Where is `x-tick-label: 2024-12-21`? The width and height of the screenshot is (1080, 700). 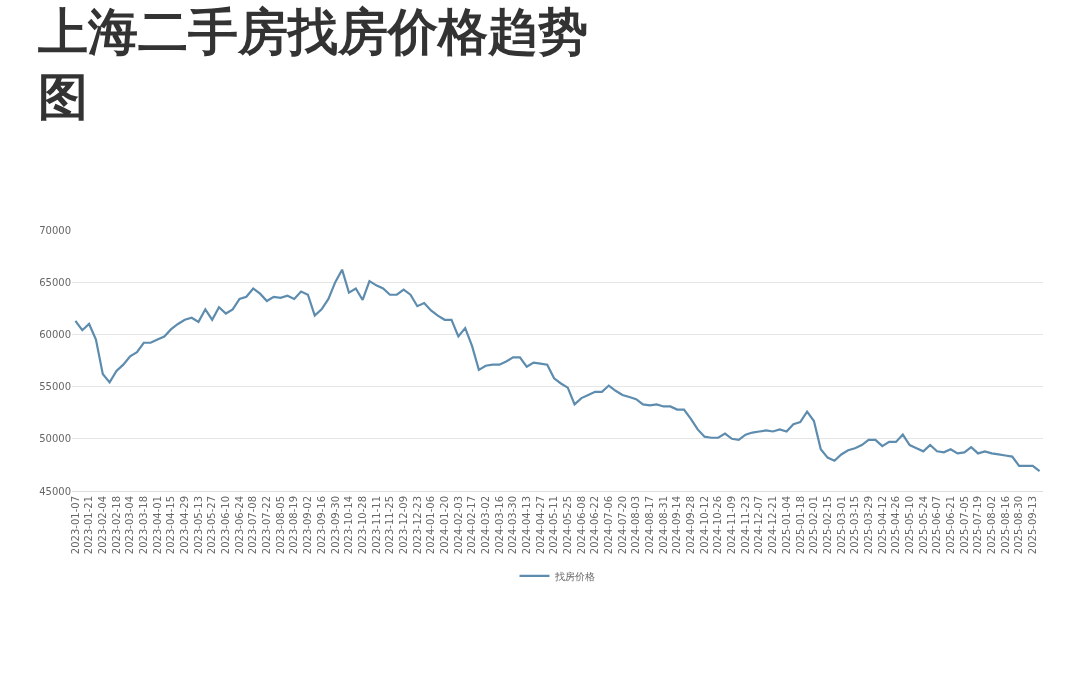
x-tick-label: 2024-12-21 is located at coordinates (773, 525).